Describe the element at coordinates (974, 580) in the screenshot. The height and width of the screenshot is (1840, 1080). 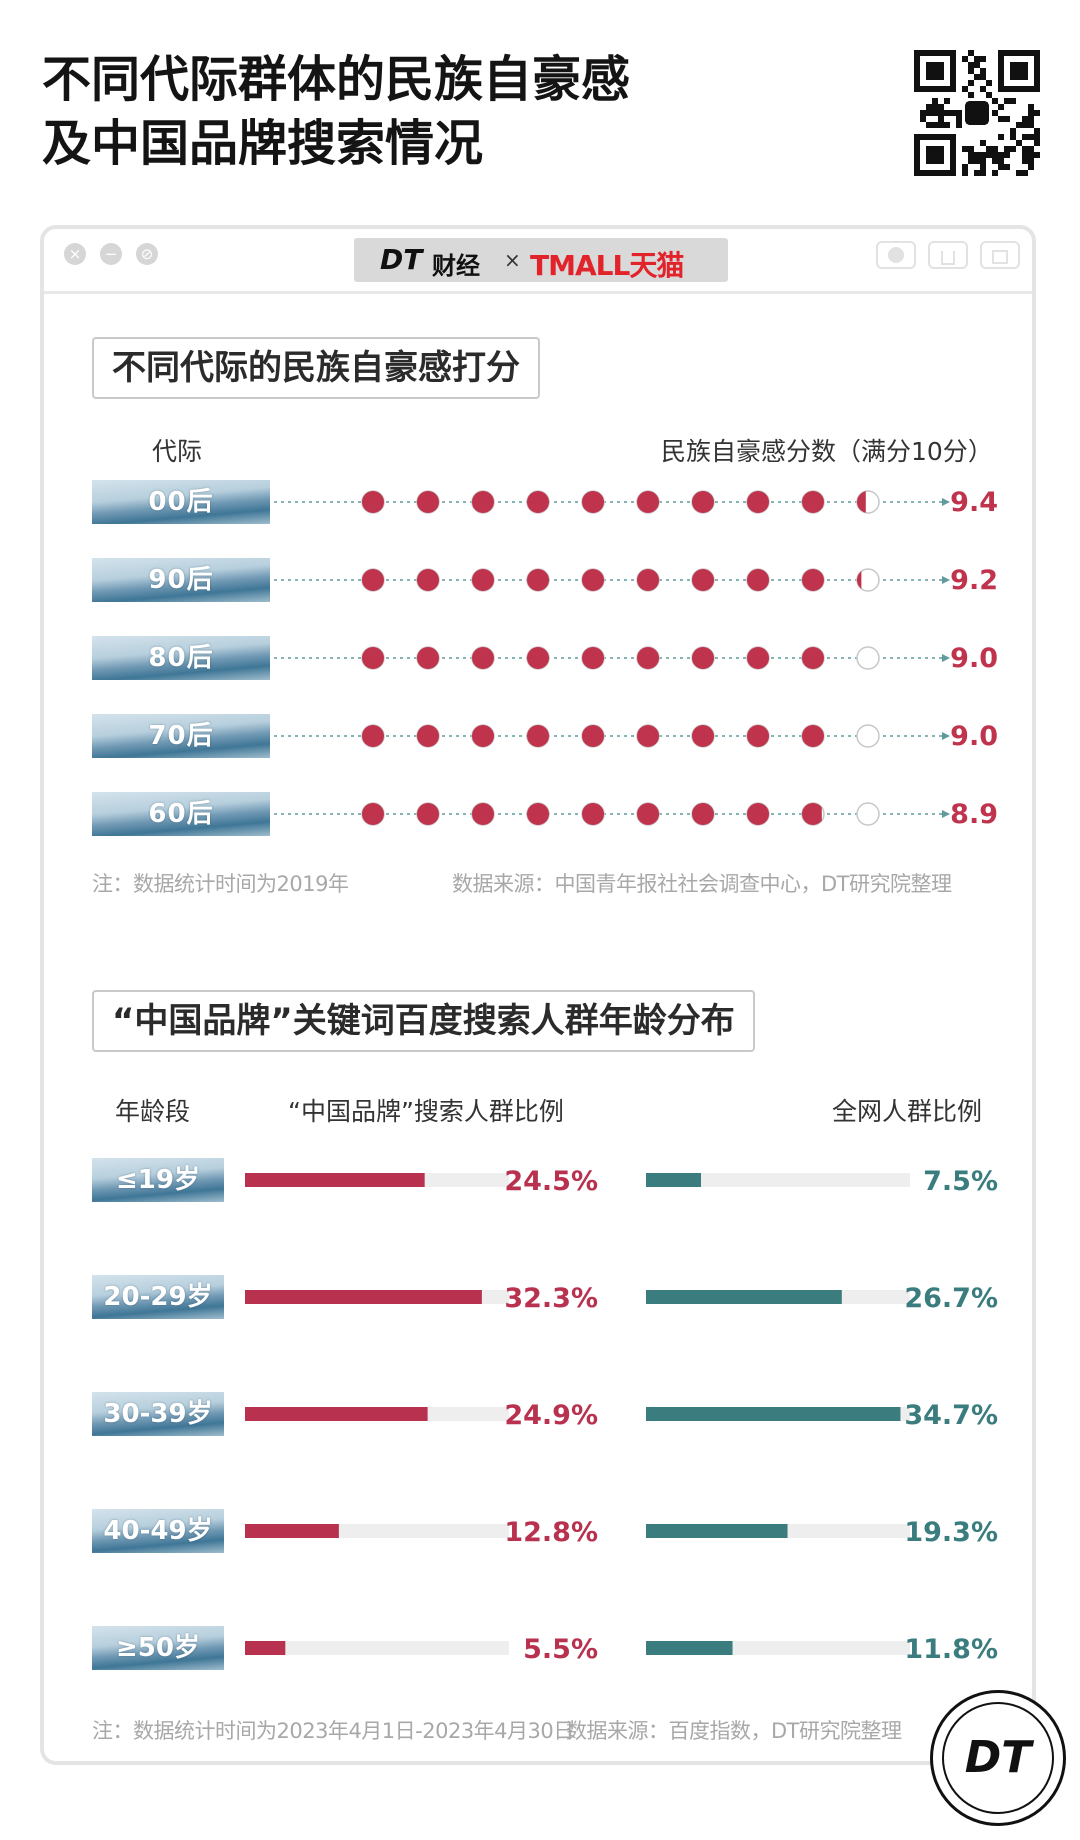
I see `score-value-label: 9.2` at that location.